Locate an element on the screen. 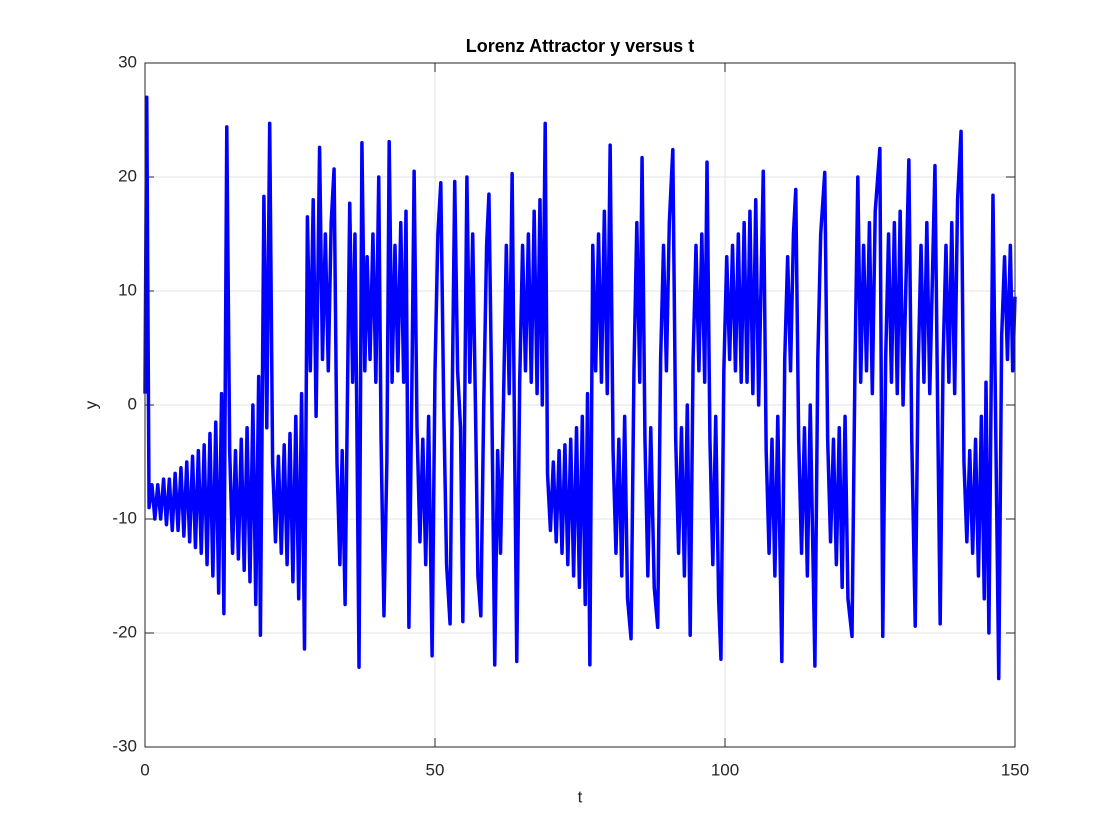  x-tick-label: 50 is located at coordinates (435, 769).